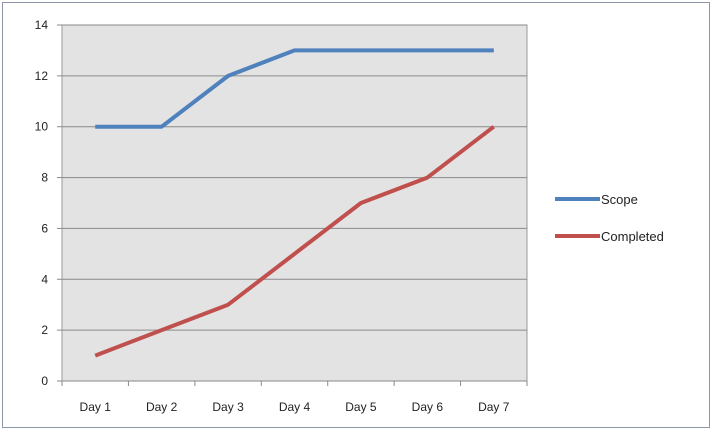 Image resolution: width=714 pixels, height=432 pixels. What do you see at coordinates (294, 88) in the screenshot?
I see `series-scope-group` at bounding box center [294, 88].